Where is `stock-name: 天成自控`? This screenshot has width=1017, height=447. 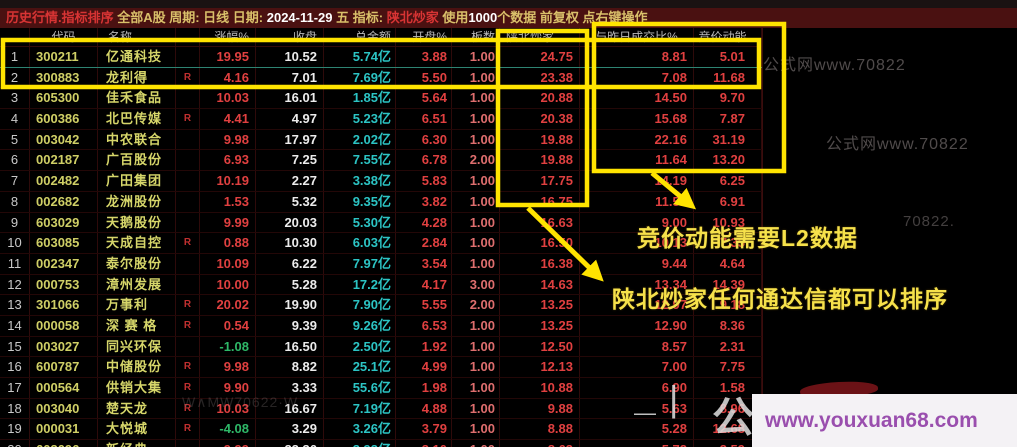
stock-name: 天成自控 is located at coordinates (137, 243).